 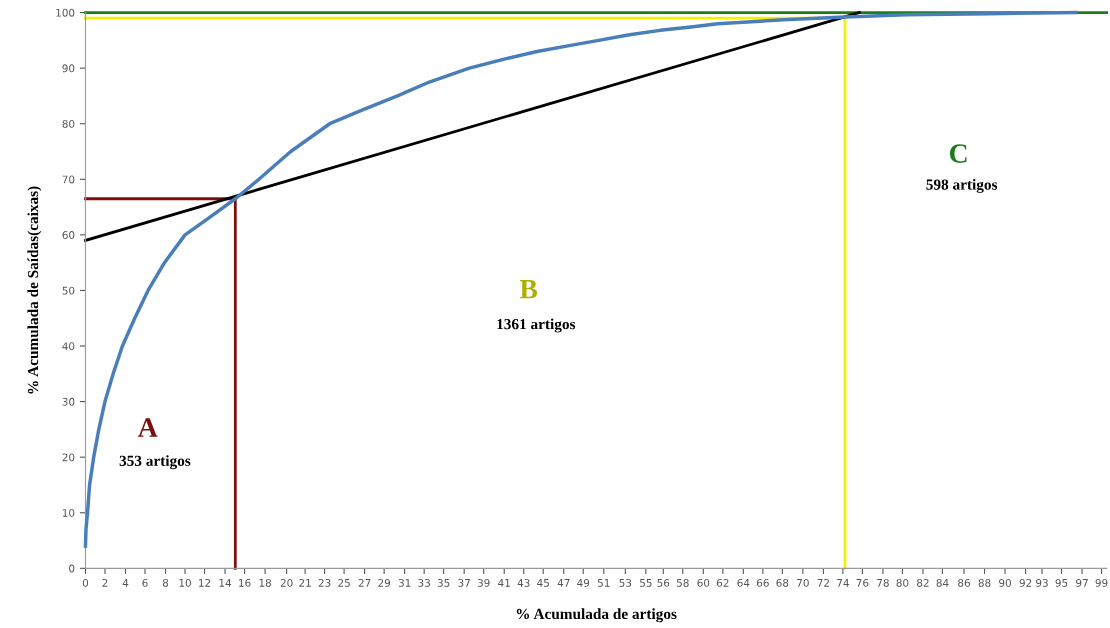 I want to click on x-tick-label: 68, so click(x=782, y=582).